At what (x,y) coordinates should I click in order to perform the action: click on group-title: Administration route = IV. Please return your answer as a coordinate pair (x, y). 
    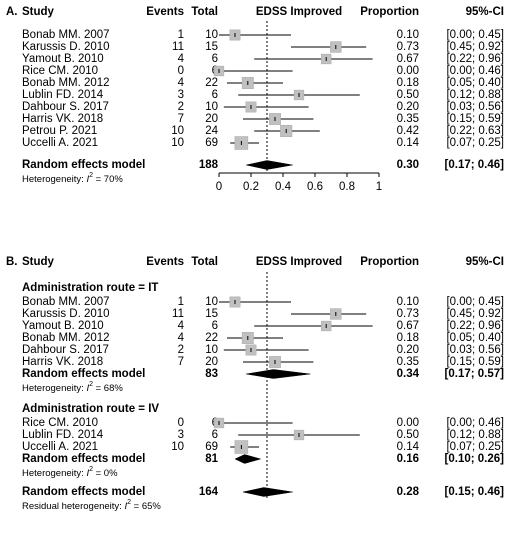
    Looking at the image, I should click on (90, 409).